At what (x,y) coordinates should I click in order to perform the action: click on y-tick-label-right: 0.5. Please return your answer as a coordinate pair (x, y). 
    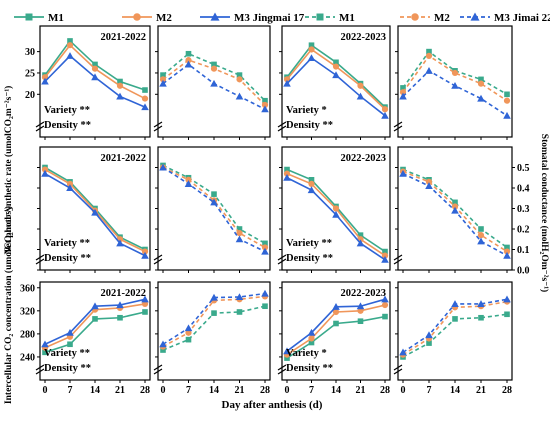
    Looking at the image, I should click on (523, 168).